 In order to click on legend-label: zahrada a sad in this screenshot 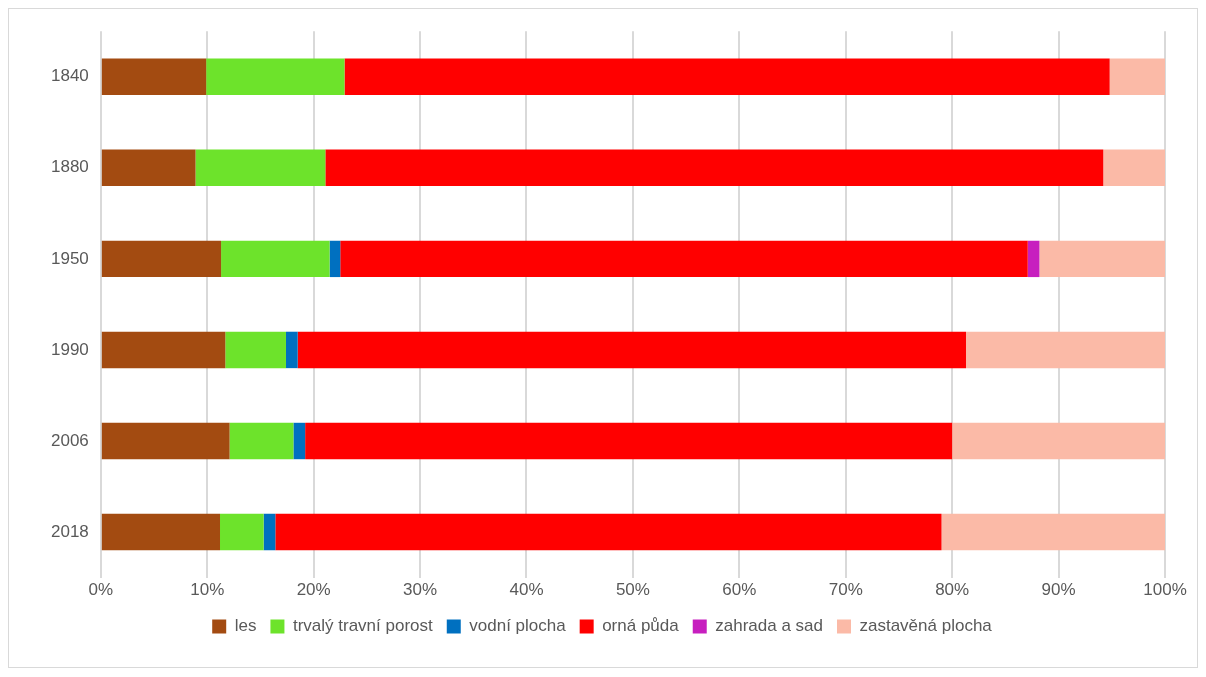, I will do `click(769, 626)`.